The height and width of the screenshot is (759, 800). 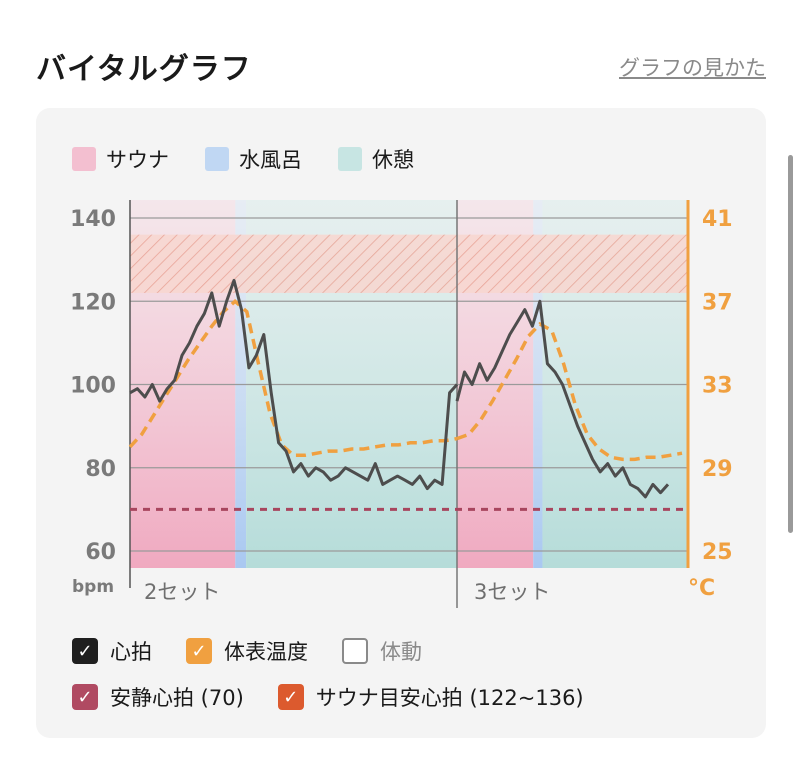 I want to click on section-header: バイタルグラフ グラフの見かた, so click(x=401, y=66).